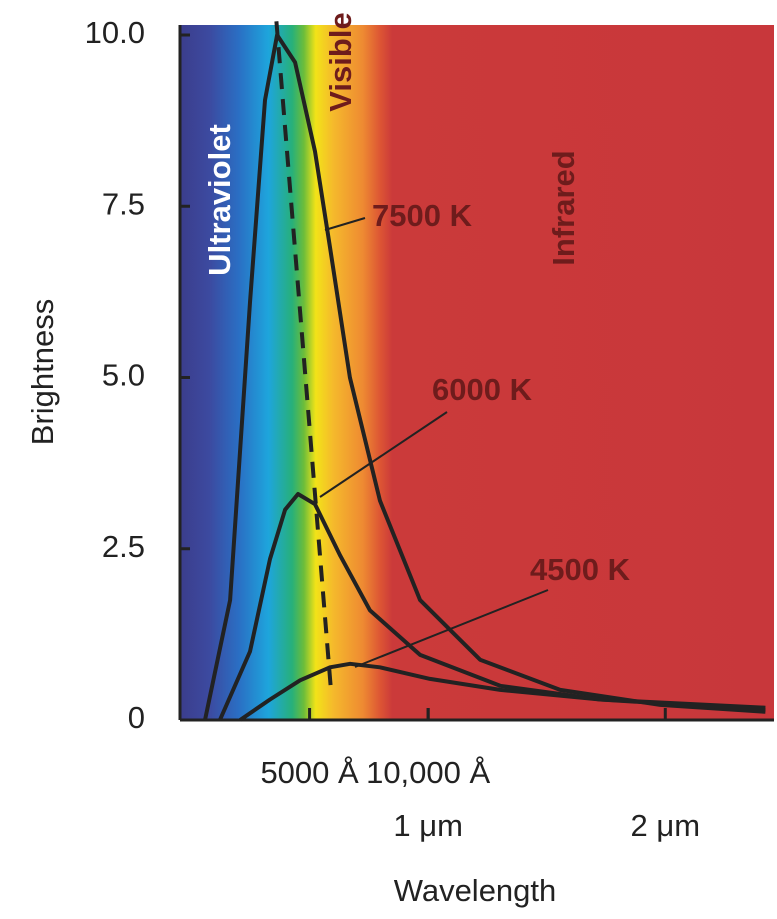  What do you see at coordinates (563, 207) in the screenshot?
I see `region-label: Infrared` at bounding box center [563, 207].